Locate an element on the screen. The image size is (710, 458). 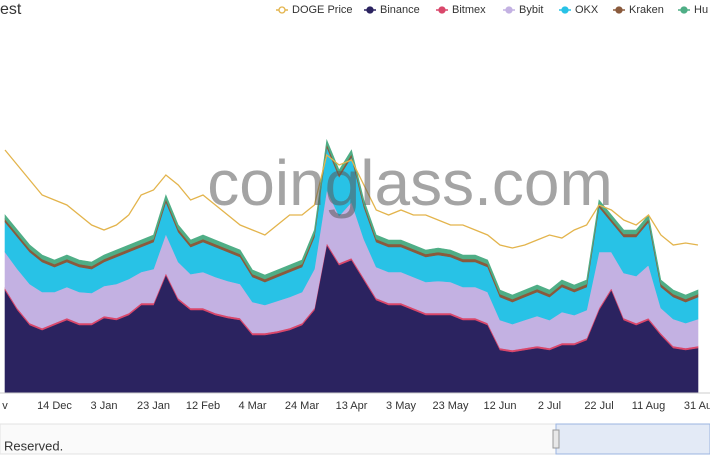
x-tick-label: 14 Dec is located at coordinates (54, 406).